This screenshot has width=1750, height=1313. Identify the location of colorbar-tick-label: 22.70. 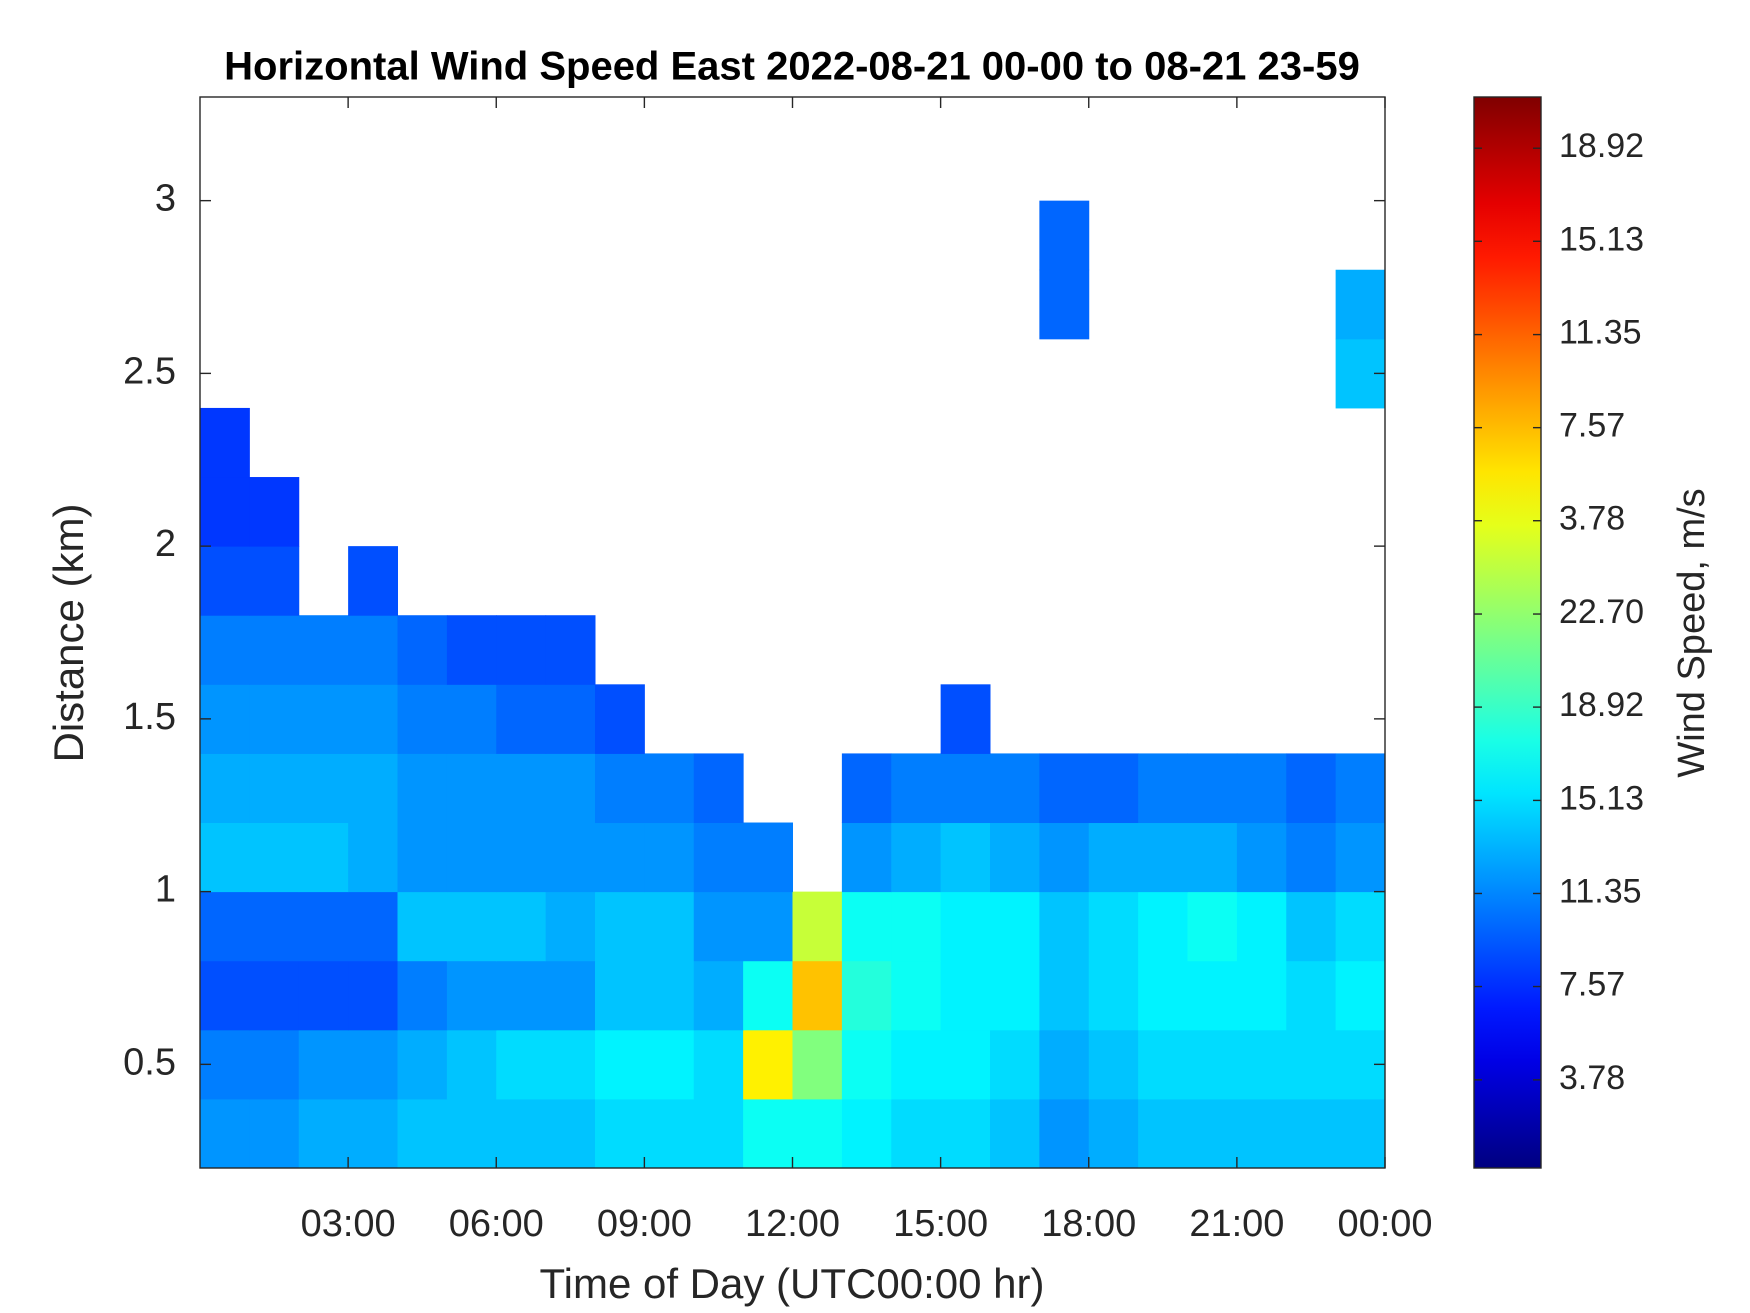
(1601, 612).